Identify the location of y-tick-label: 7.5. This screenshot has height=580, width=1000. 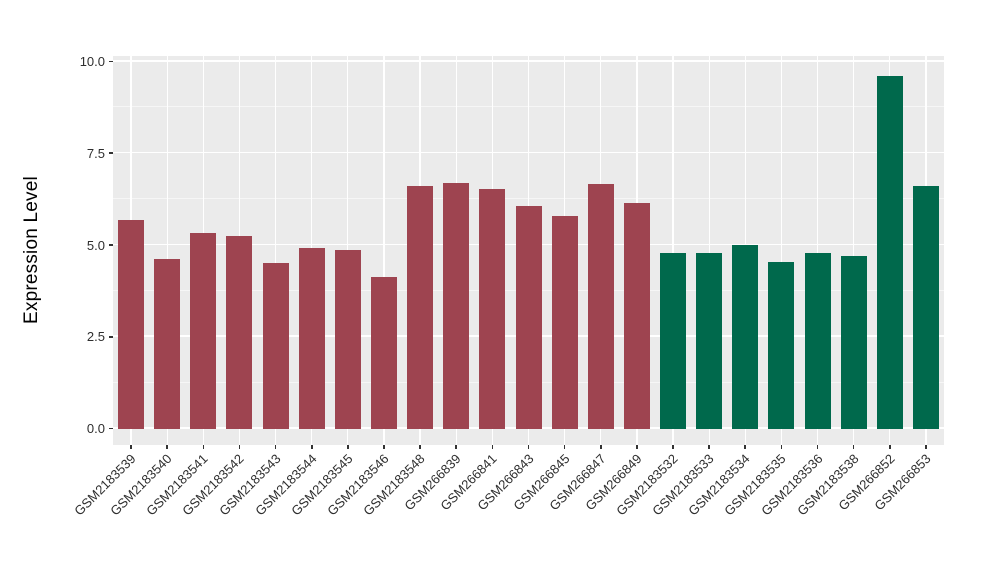
(95, 153).